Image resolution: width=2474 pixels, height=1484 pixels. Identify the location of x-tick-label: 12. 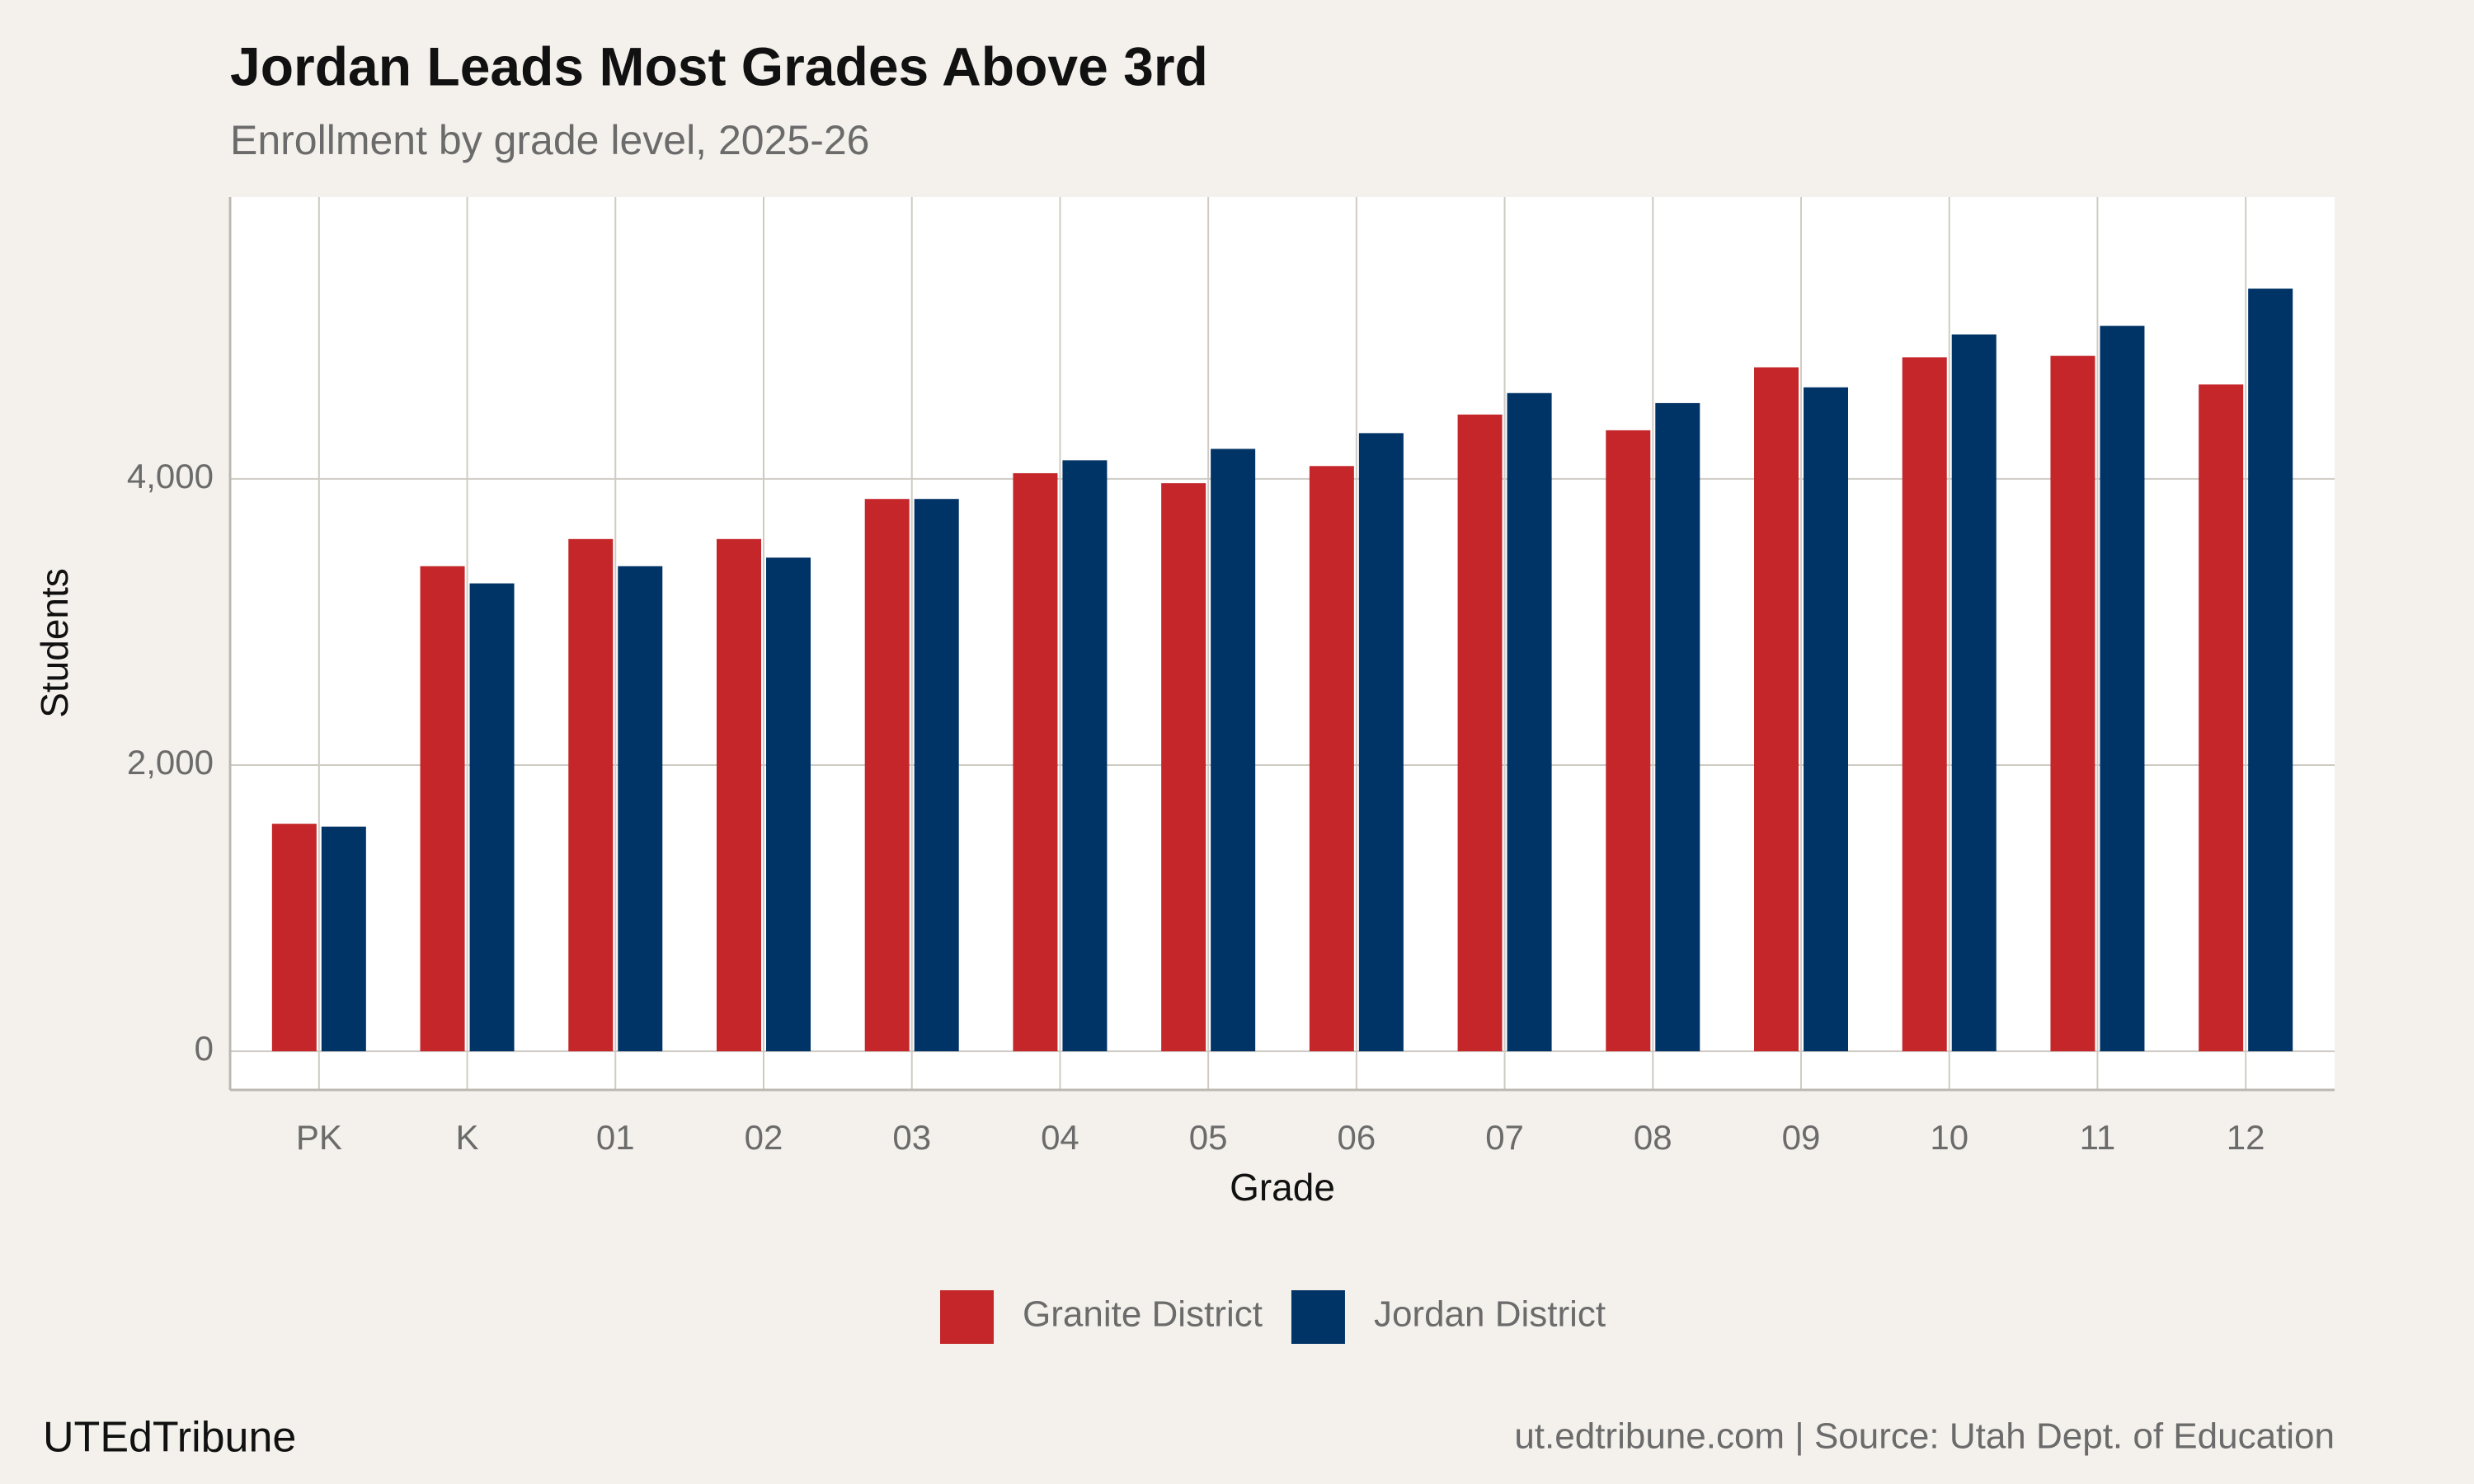
(2246, 1137).